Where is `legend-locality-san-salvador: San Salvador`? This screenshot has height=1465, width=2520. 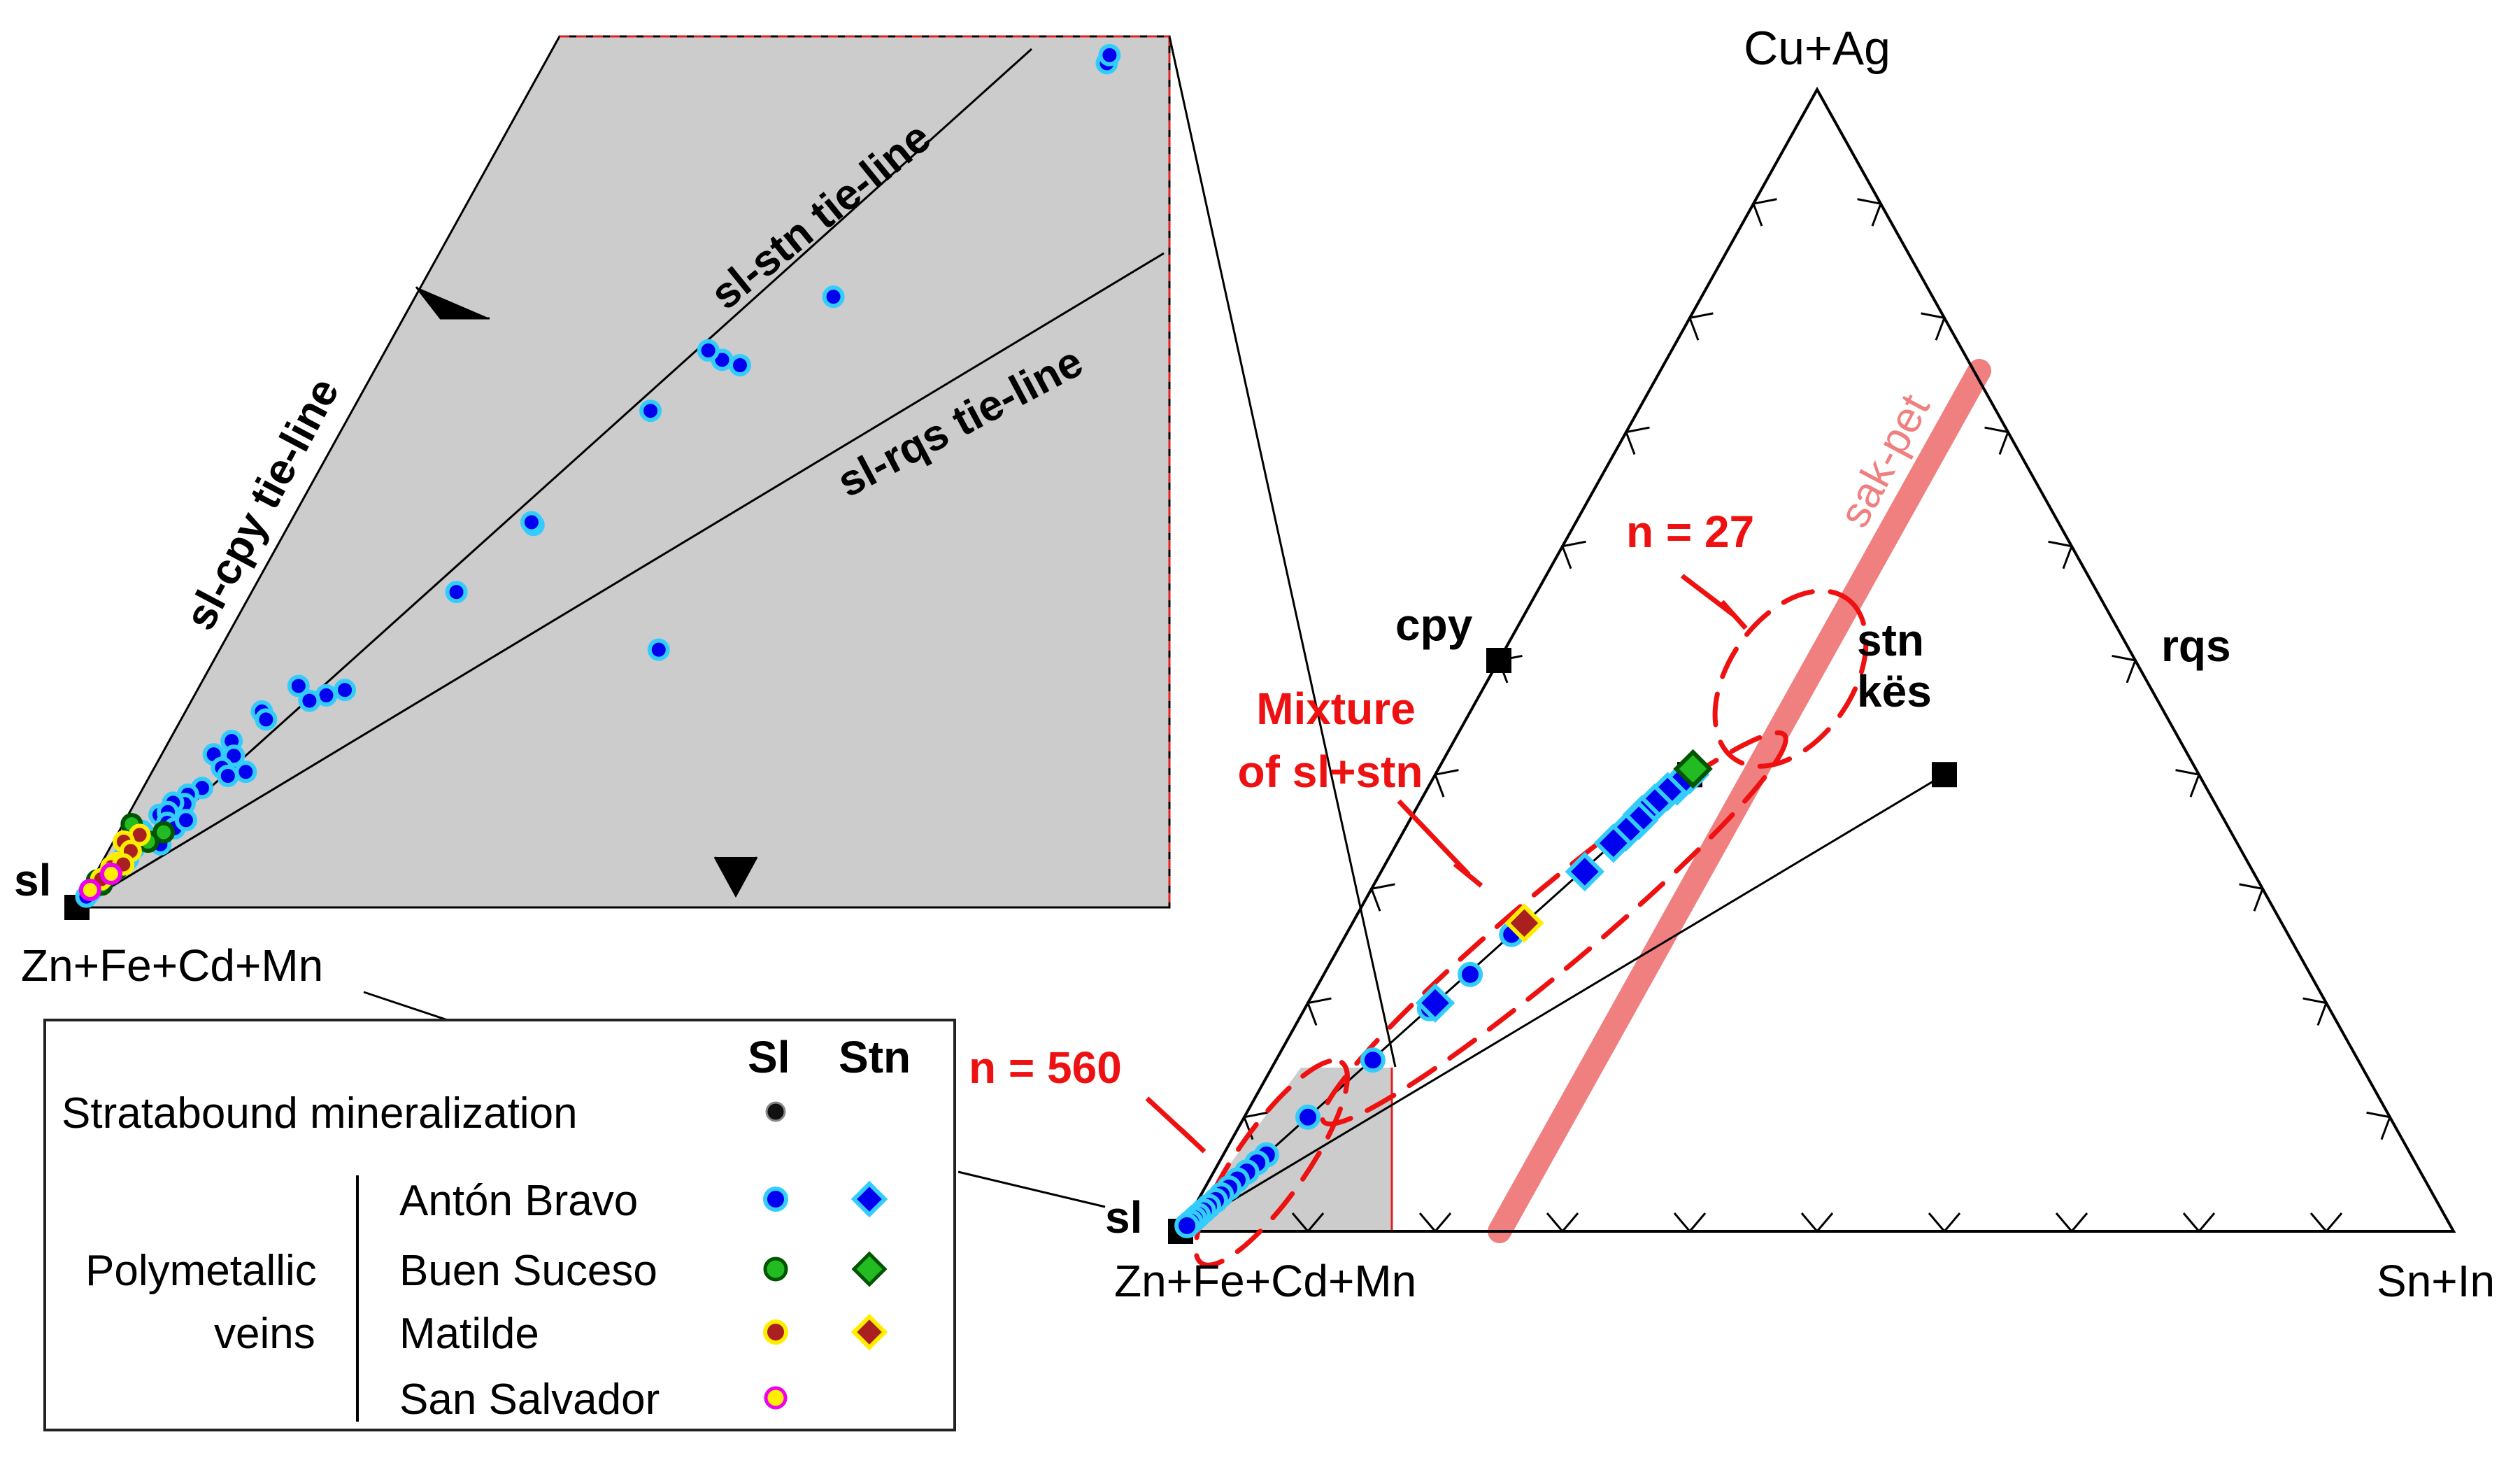 legend-locality-san-salvador: San Salvador is located at coordinates (529, 1399).